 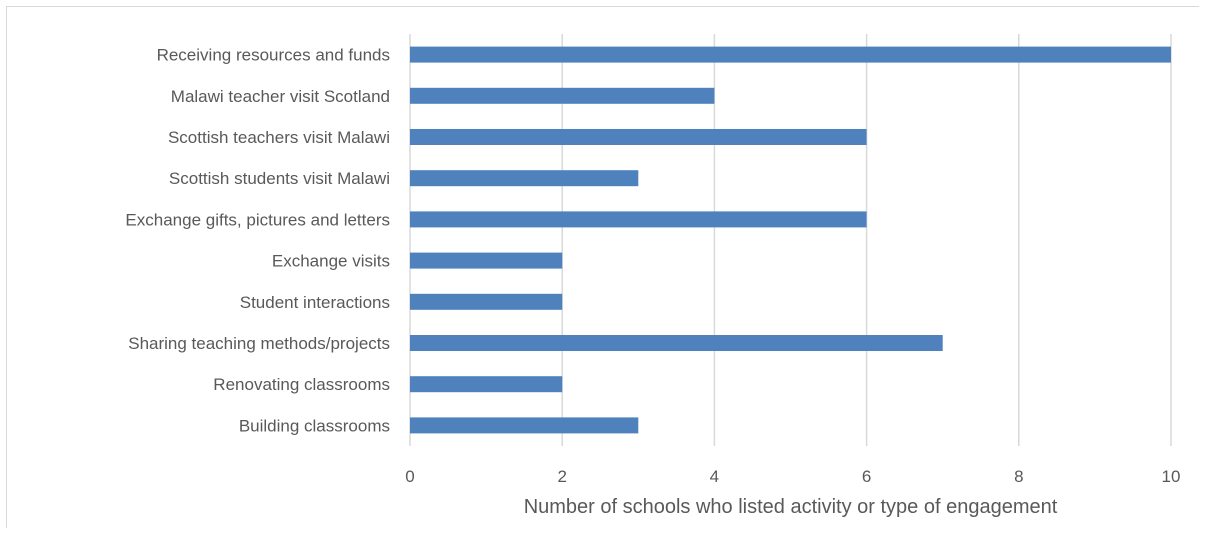 I want to click on x-tick-label: 10, so click(x=1171, y=476).